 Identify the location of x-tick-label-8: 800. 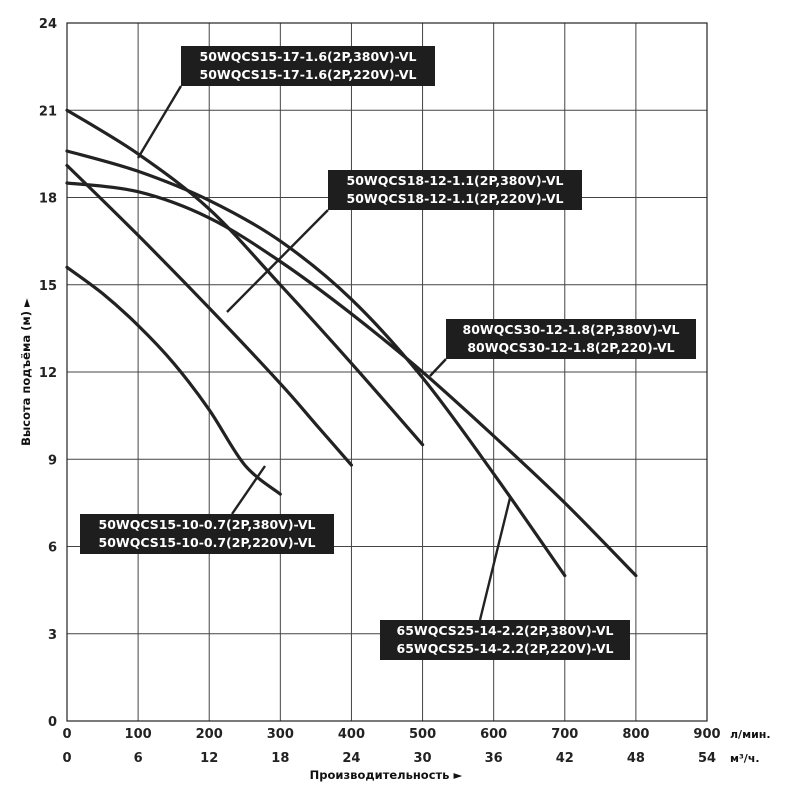
(635, 734).